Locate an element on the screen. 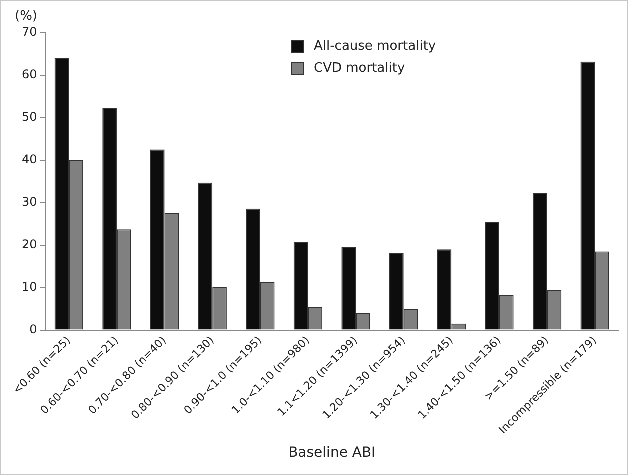 Image resolution: width=628 pixels, height=475 pixels. y-tick-label: 70 is located at coordinates (30, 32).